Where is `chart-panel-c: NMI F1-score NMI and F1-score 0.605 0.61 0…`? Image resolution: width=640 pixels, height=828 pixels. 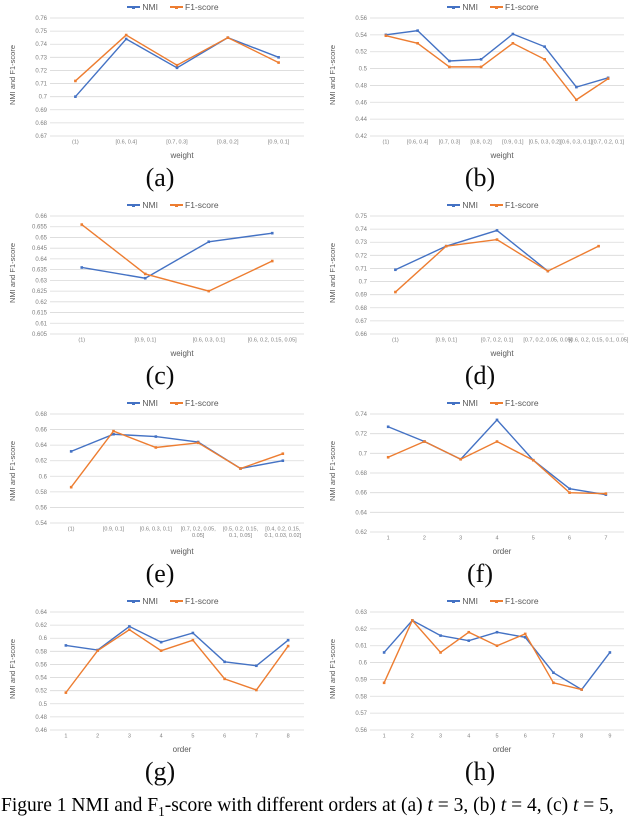 chart-panel-c: NMI F1-score NMI and F1-score 0.605 0.61 0… is located at coordinates (160, 297).